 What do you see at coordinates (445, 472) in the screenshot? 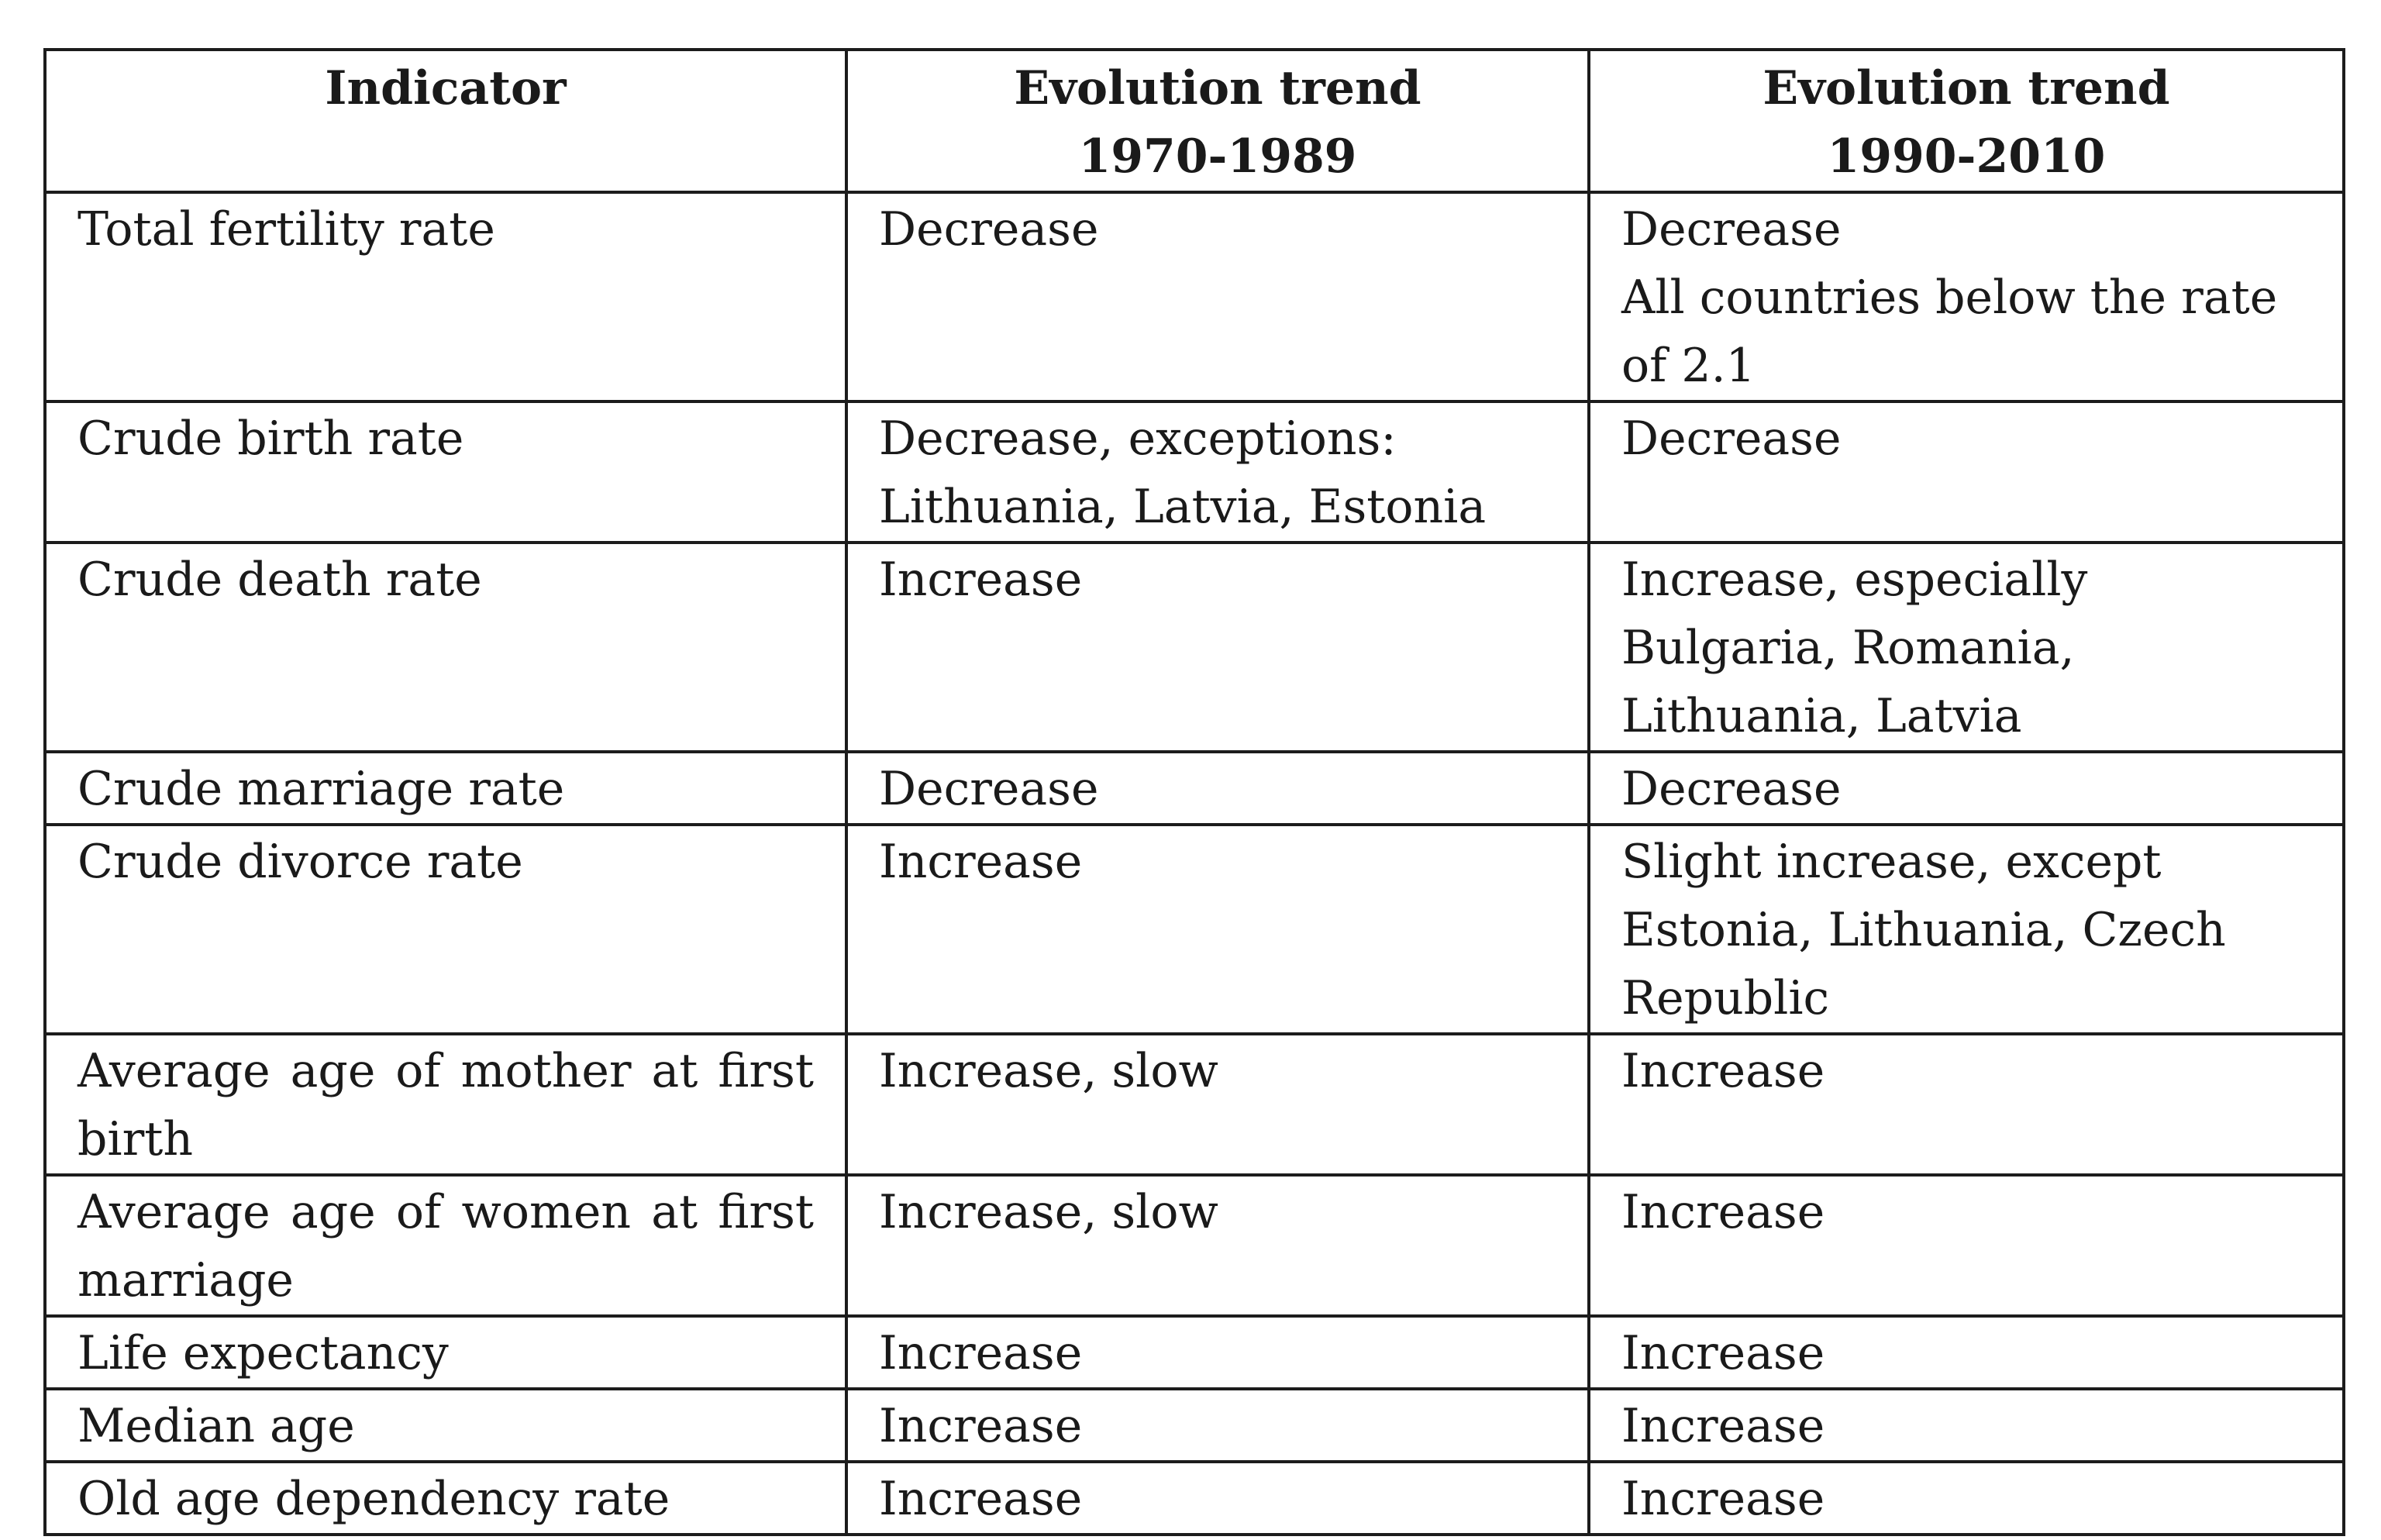
I see `indicator-cell: Crude birth rate` at bounding box center [445, 472].